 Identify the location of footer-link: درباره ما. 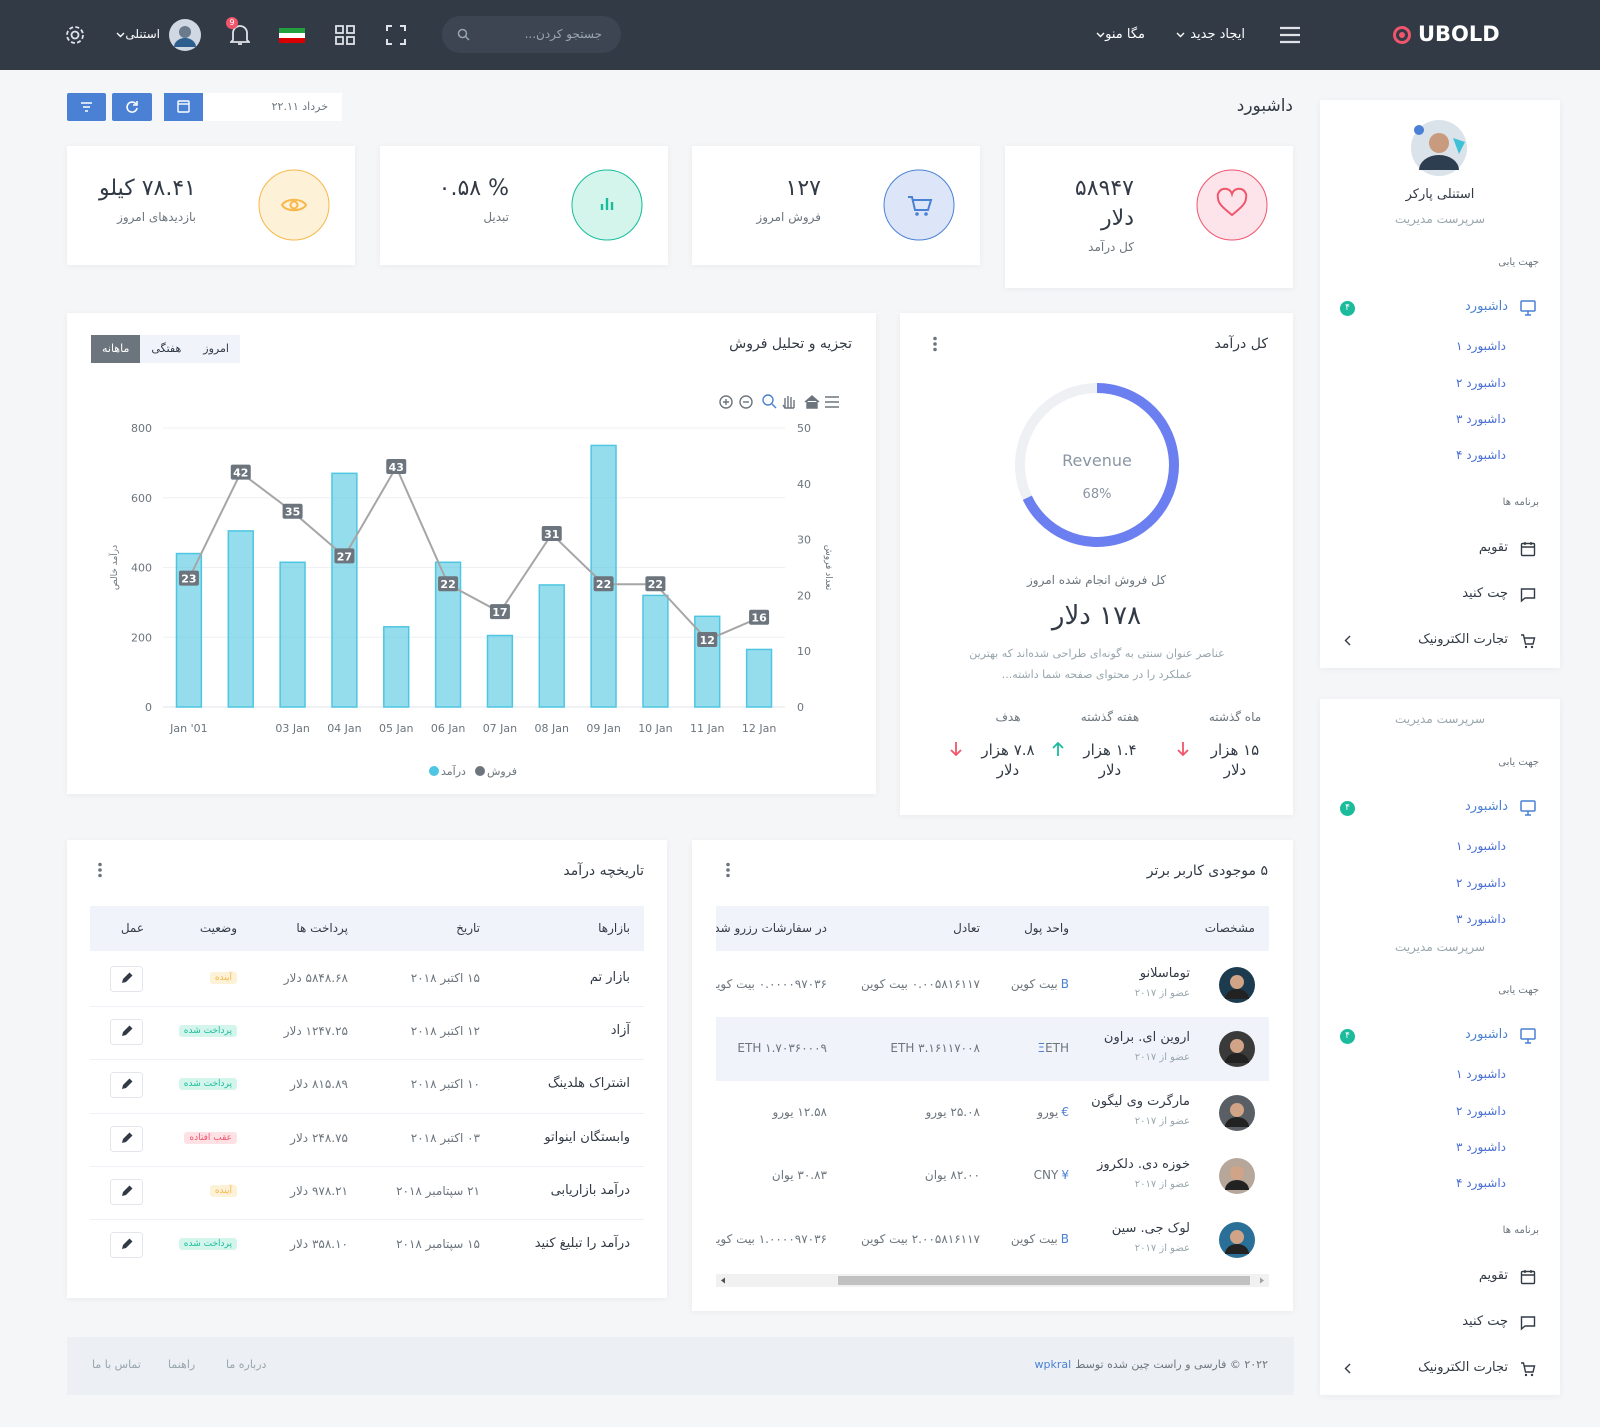
(246, 1364).